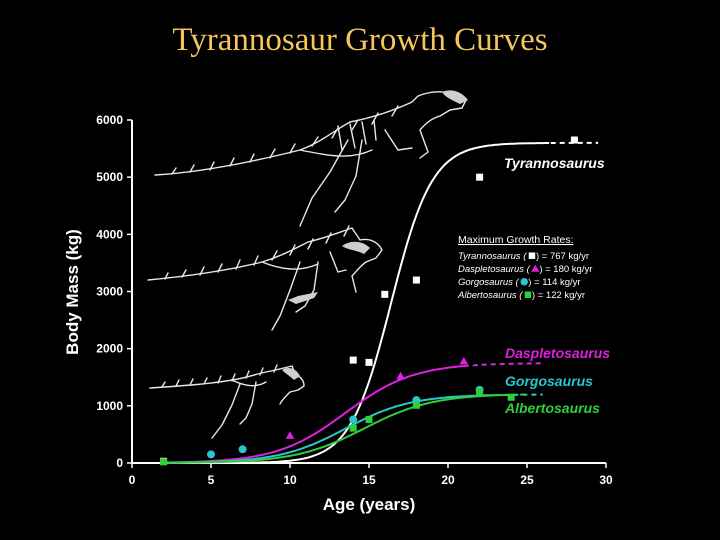  What do you see at coordinates (119, 463) in the screenshot?
I see `y-tick-label: 0` at bounding box center [119, 463].